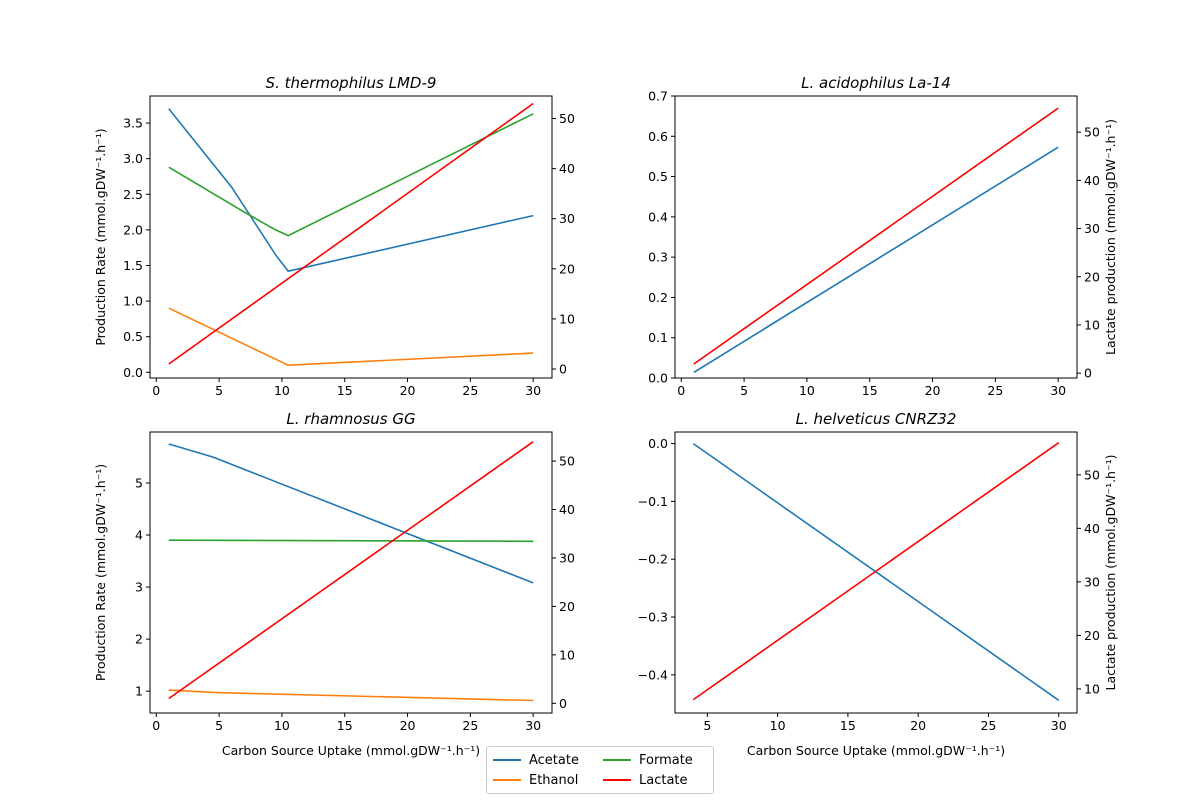  I want to click on title-species: helveticus CNRZ32, so click(885, 419).